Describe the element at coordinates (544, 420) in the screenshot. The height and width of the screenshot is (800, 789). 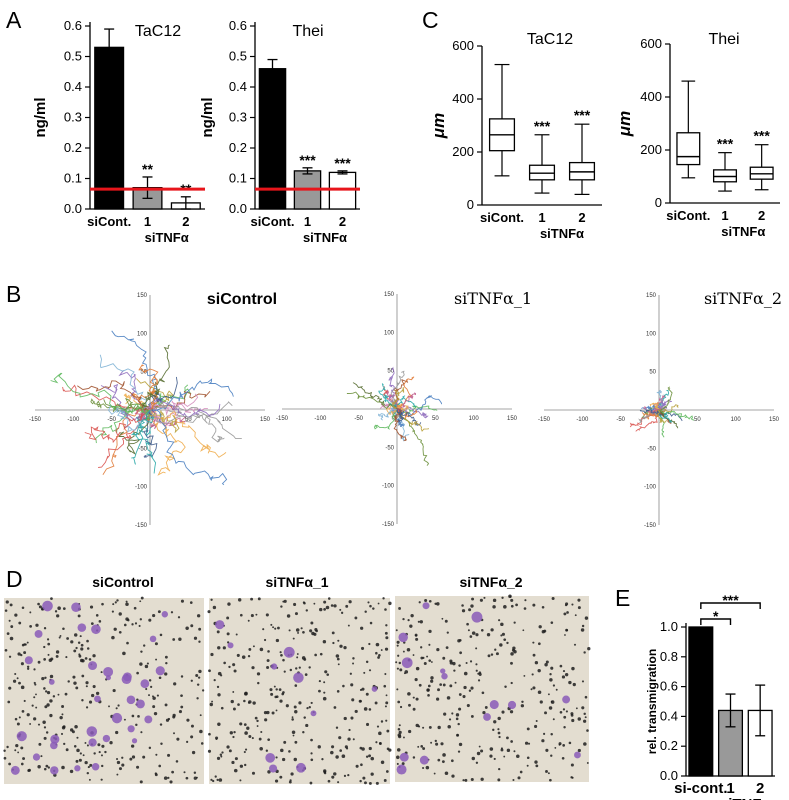
I see `x-tick-label: -150` at that location.